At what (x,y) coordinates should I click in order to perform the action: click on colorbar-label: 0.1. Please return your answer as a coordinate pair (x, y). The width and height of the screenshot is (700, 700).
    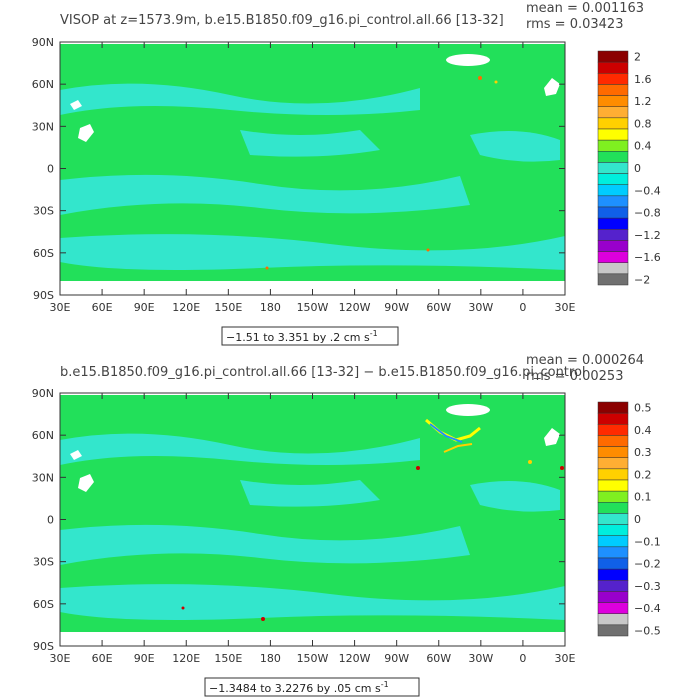
    Looking at the image, I should click on (643, 497).